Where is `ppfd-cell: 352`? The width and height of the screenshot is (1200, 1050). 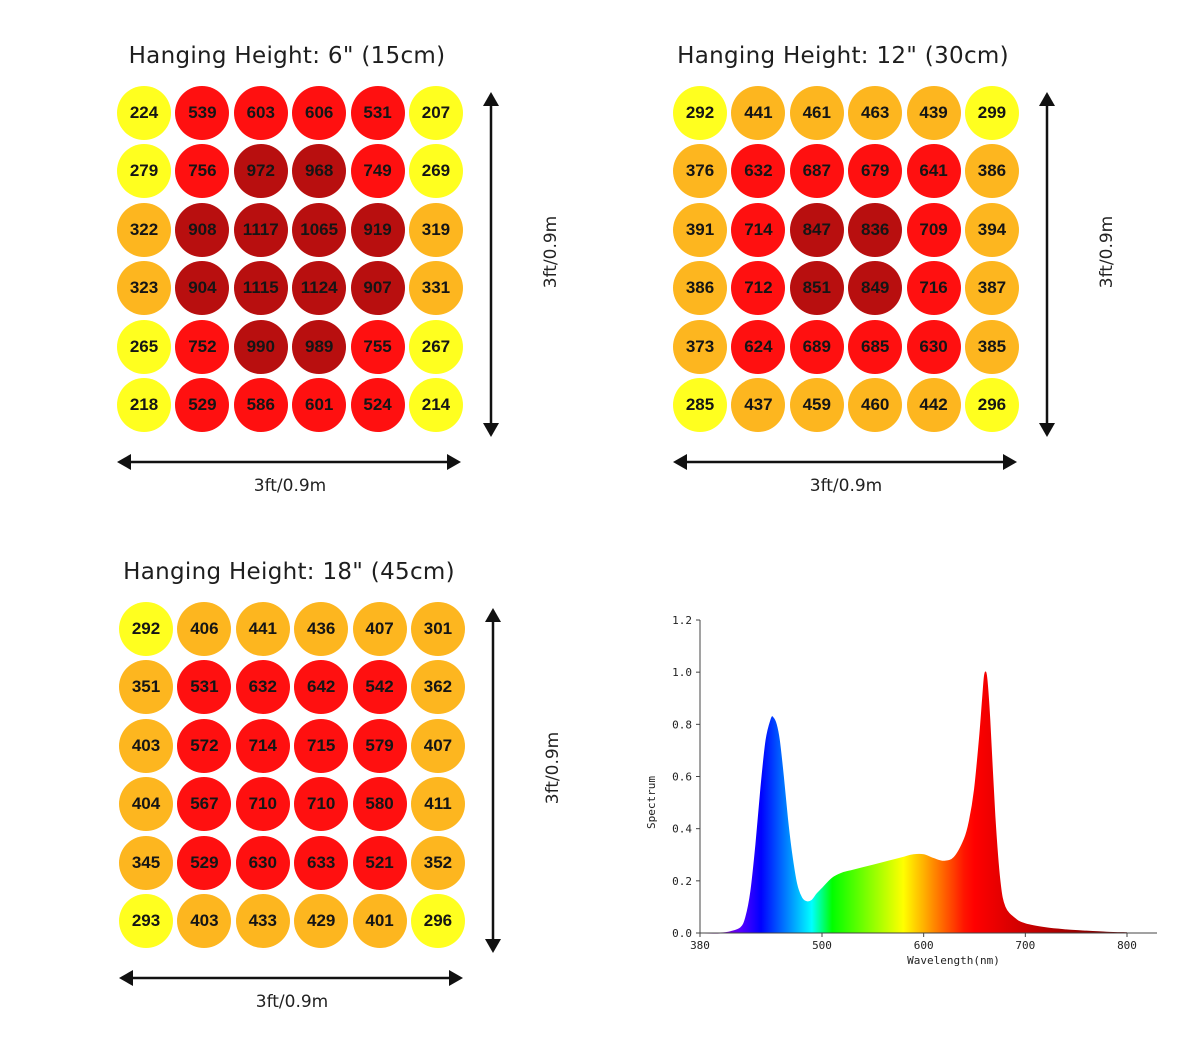 ppfd-cell: 352 is located at coordinates (437, 862).